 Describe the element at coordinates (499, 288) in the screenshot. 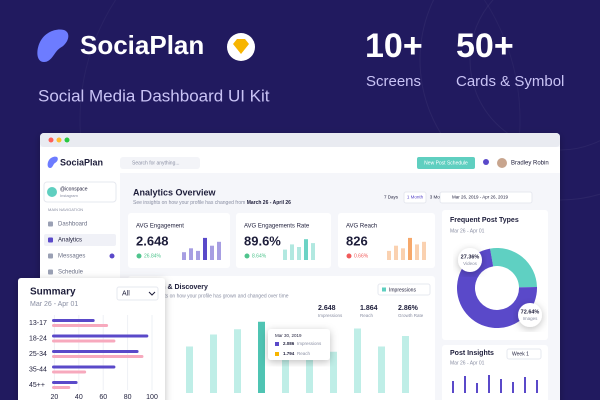

I see `donut: 27.36%Videos 72.64%Images` at that location.